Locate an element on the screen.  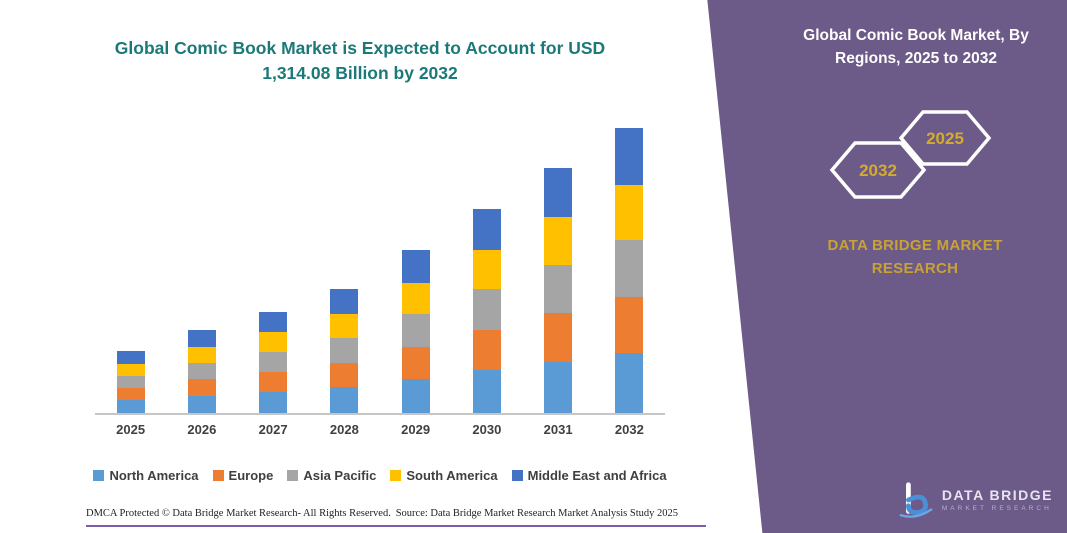
x-axis-label: 2028 is located at coordinates (344, 429).